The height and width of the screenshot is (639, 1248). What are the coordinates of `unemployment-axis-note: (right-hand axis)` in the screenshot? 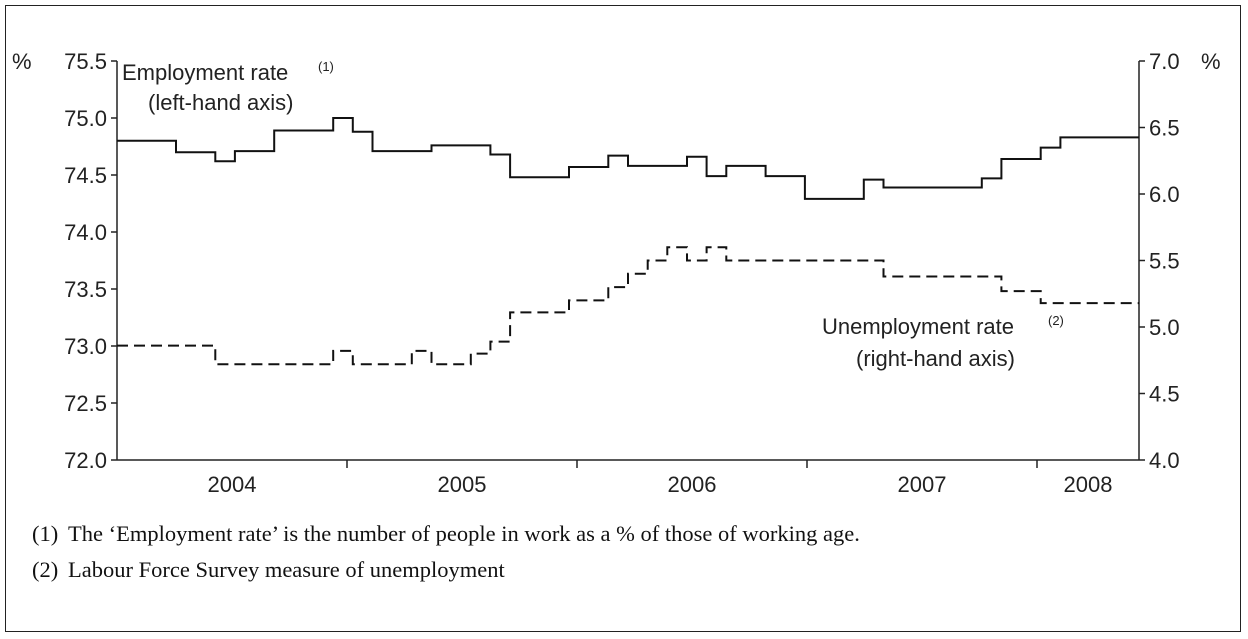 It's located at (935, 358).